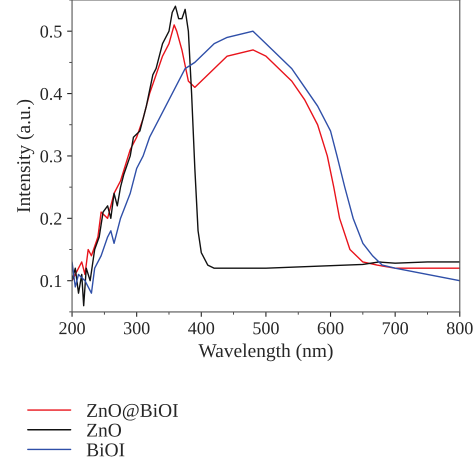  I want to click on y-tick-label: 0.2, so click(51, 218).